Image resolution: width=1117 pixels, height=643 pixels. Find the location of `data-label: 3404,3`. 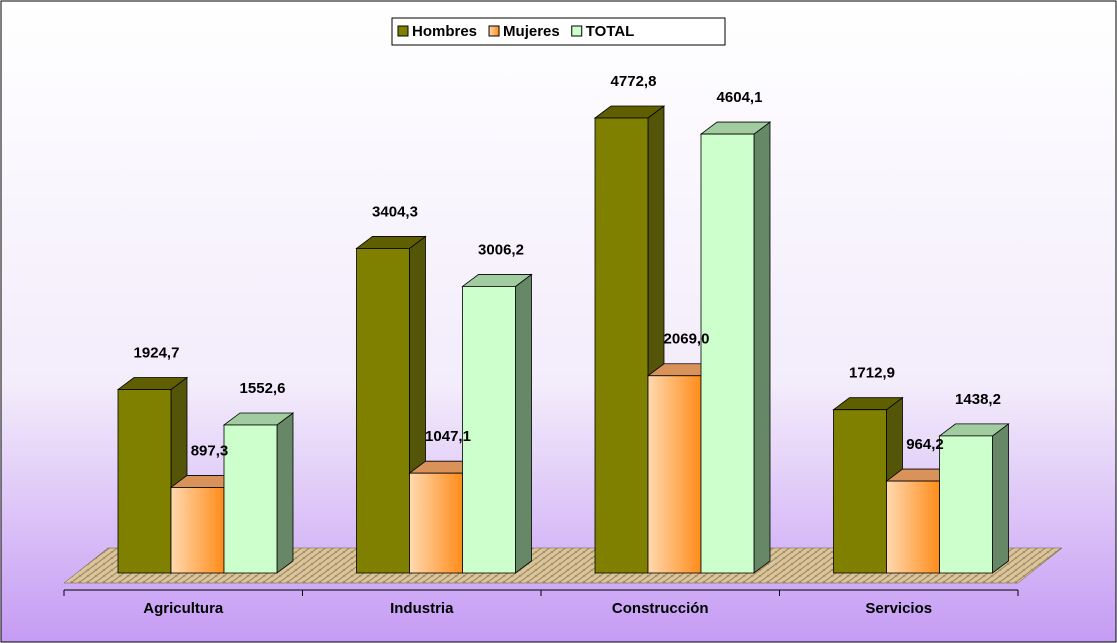

data-label: 3404,3 is located at coordinates (395, 211).